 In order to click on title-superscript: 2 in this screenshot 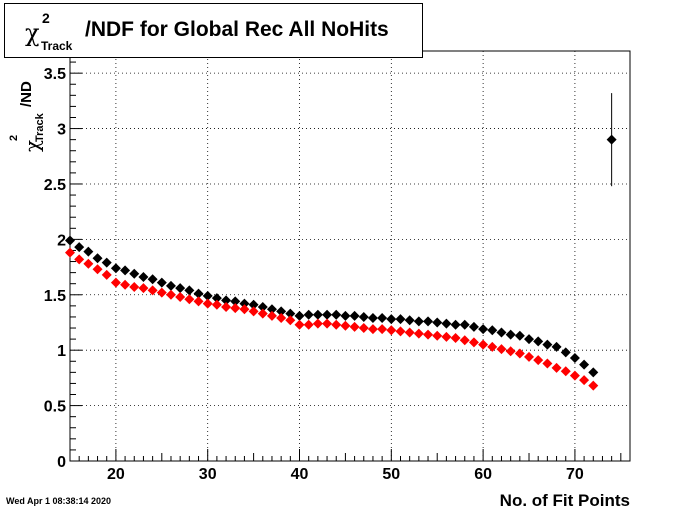, I will do `click(46, 18)`.